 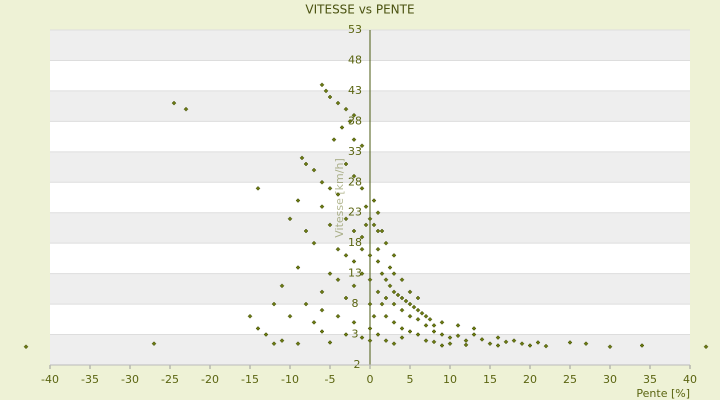 What do you see at coordinates (355, 181) in the screenshot?
I see `y-tick-label: 28` at bounding box center [355, 181].